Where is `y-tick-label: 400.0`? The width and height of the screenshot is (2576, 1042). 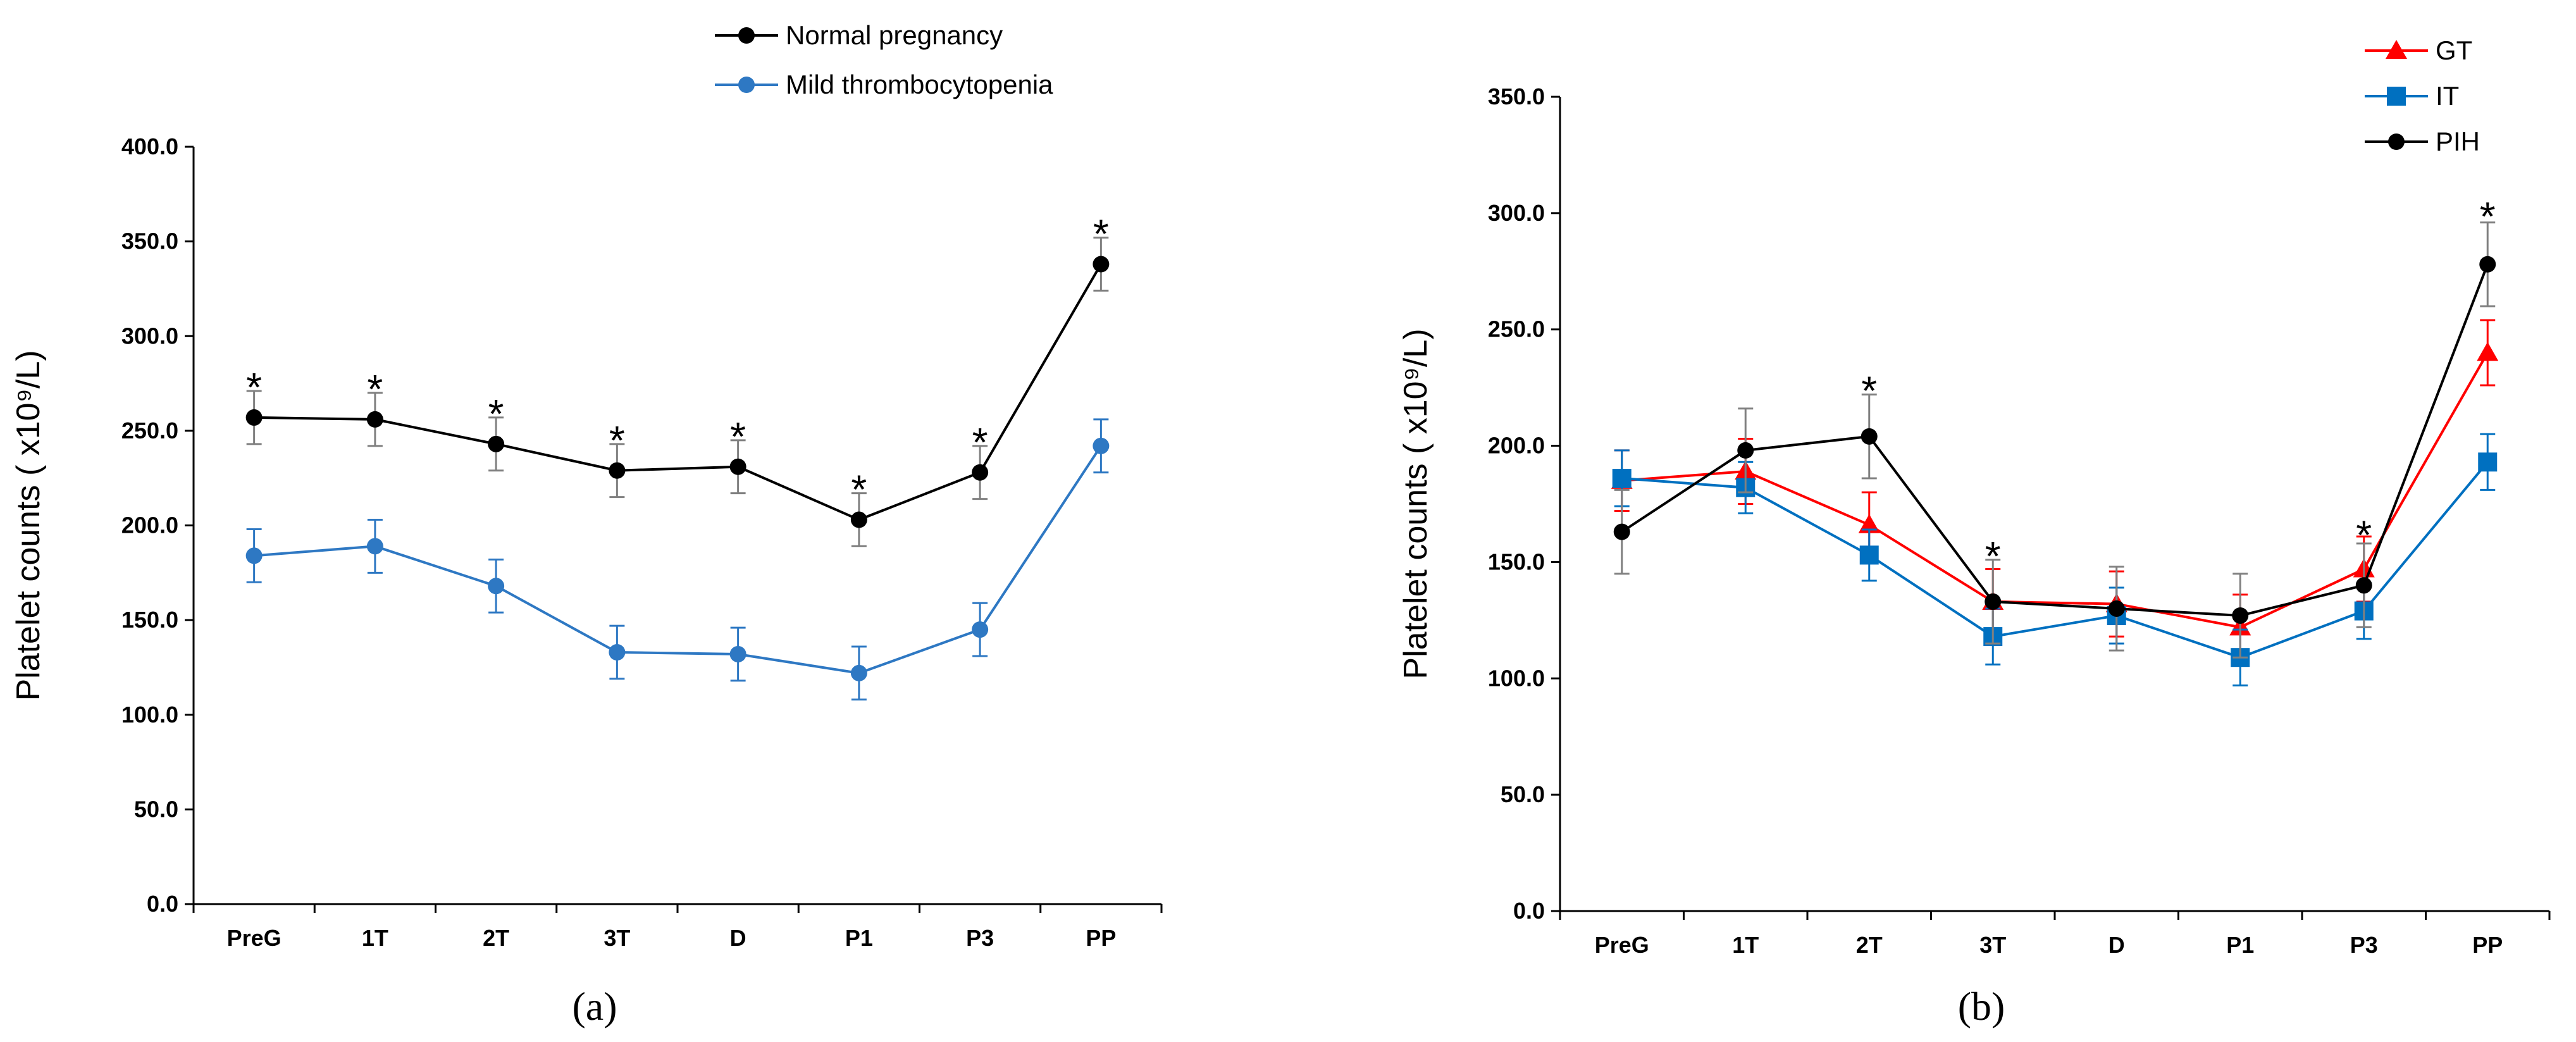 y-tick-label: 400.0 is located at coordinates (150, 146).